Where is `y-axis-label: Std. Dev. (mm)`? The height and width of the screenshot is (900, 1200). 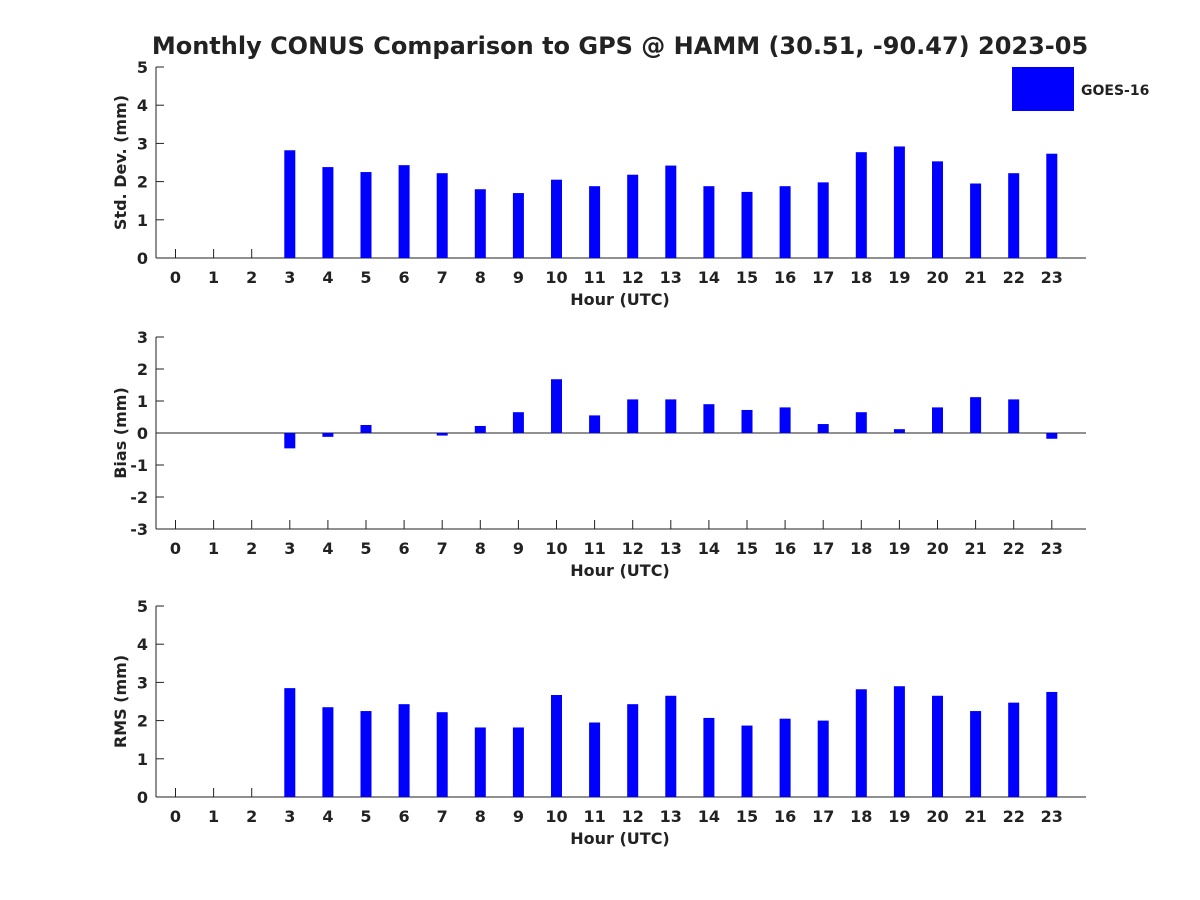 y-axis-label: Std. Dev. (mm) is located at coordinates (120, 162).